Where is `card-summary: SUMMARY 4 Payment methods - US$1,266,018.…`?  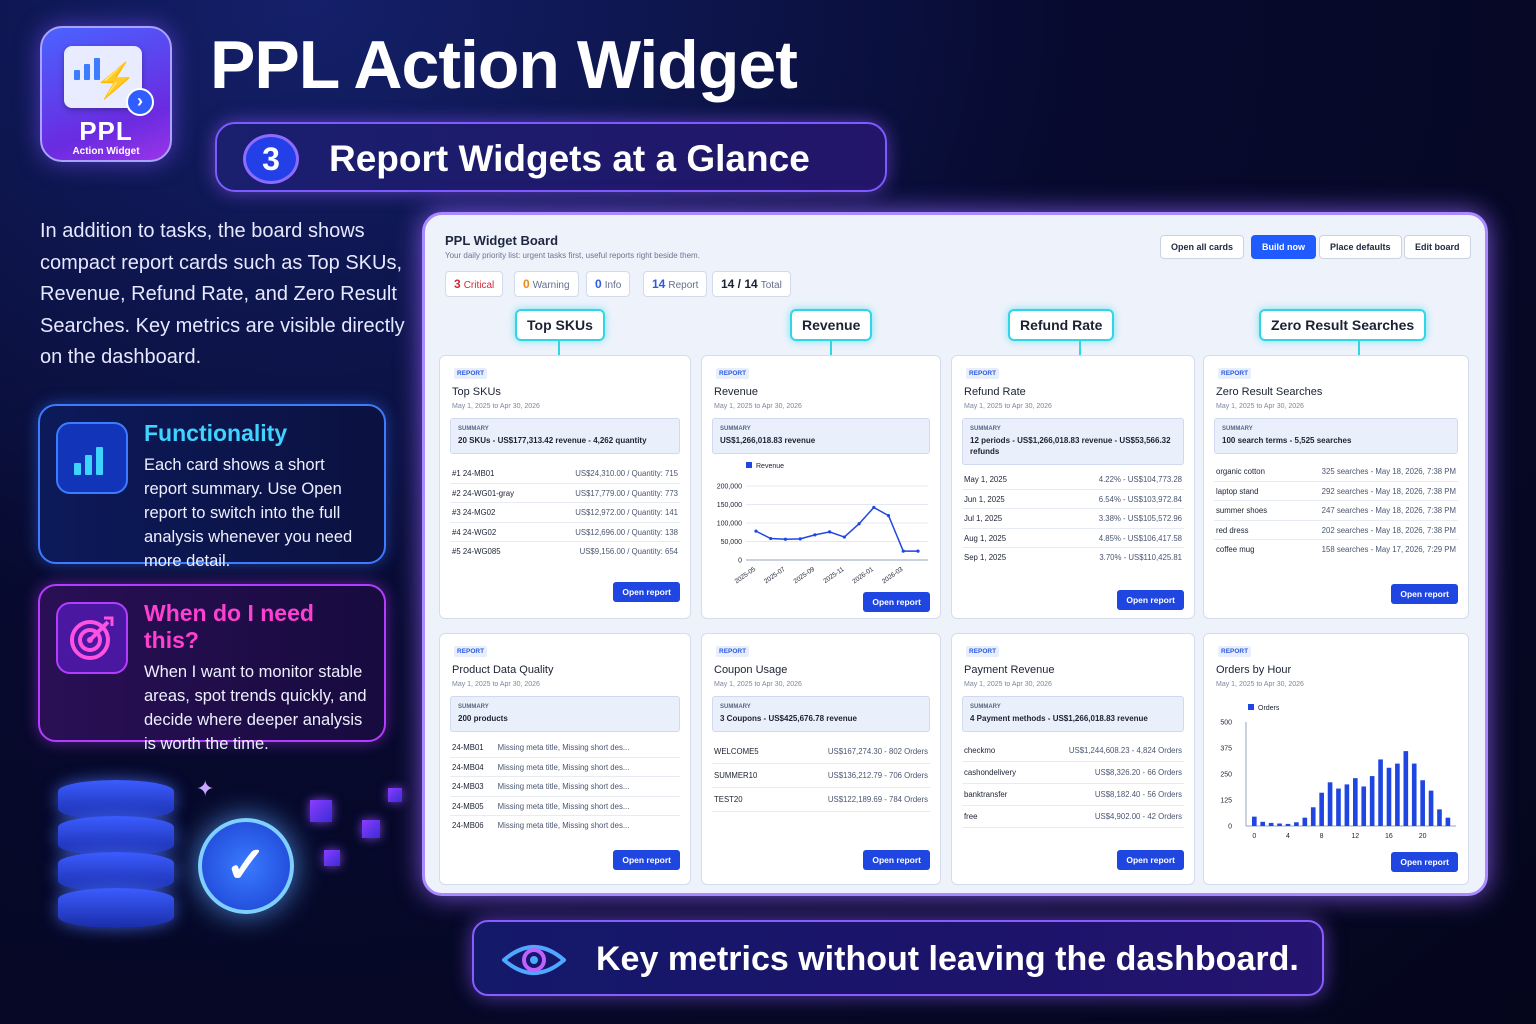 card-summary: SUMMARY 4 Payment methods - US$1,266,018.… is located at coordinates (1073, 714).